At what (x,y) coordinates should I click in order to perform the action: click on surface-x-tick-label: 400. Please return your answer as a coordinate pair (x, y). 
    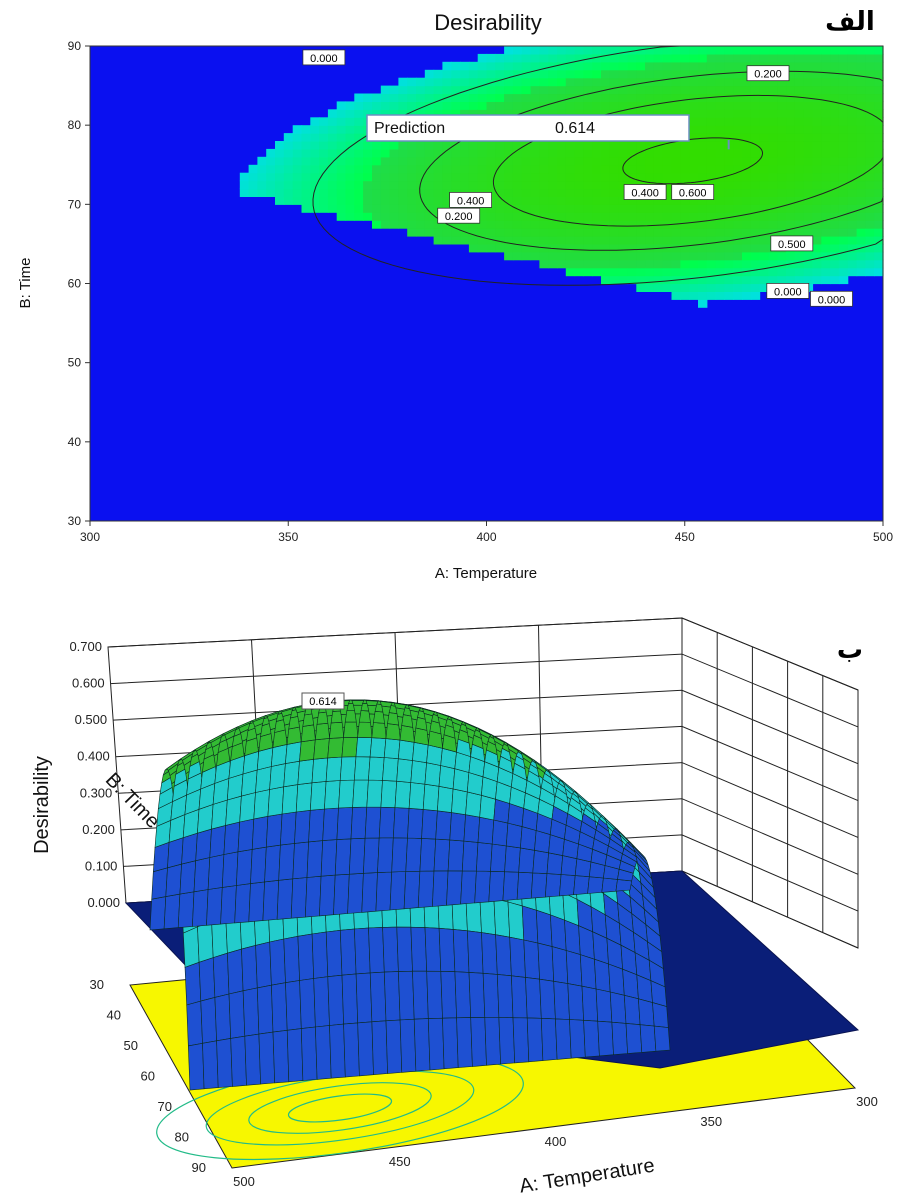
    Looking at the image, I should click on (556, 1141).